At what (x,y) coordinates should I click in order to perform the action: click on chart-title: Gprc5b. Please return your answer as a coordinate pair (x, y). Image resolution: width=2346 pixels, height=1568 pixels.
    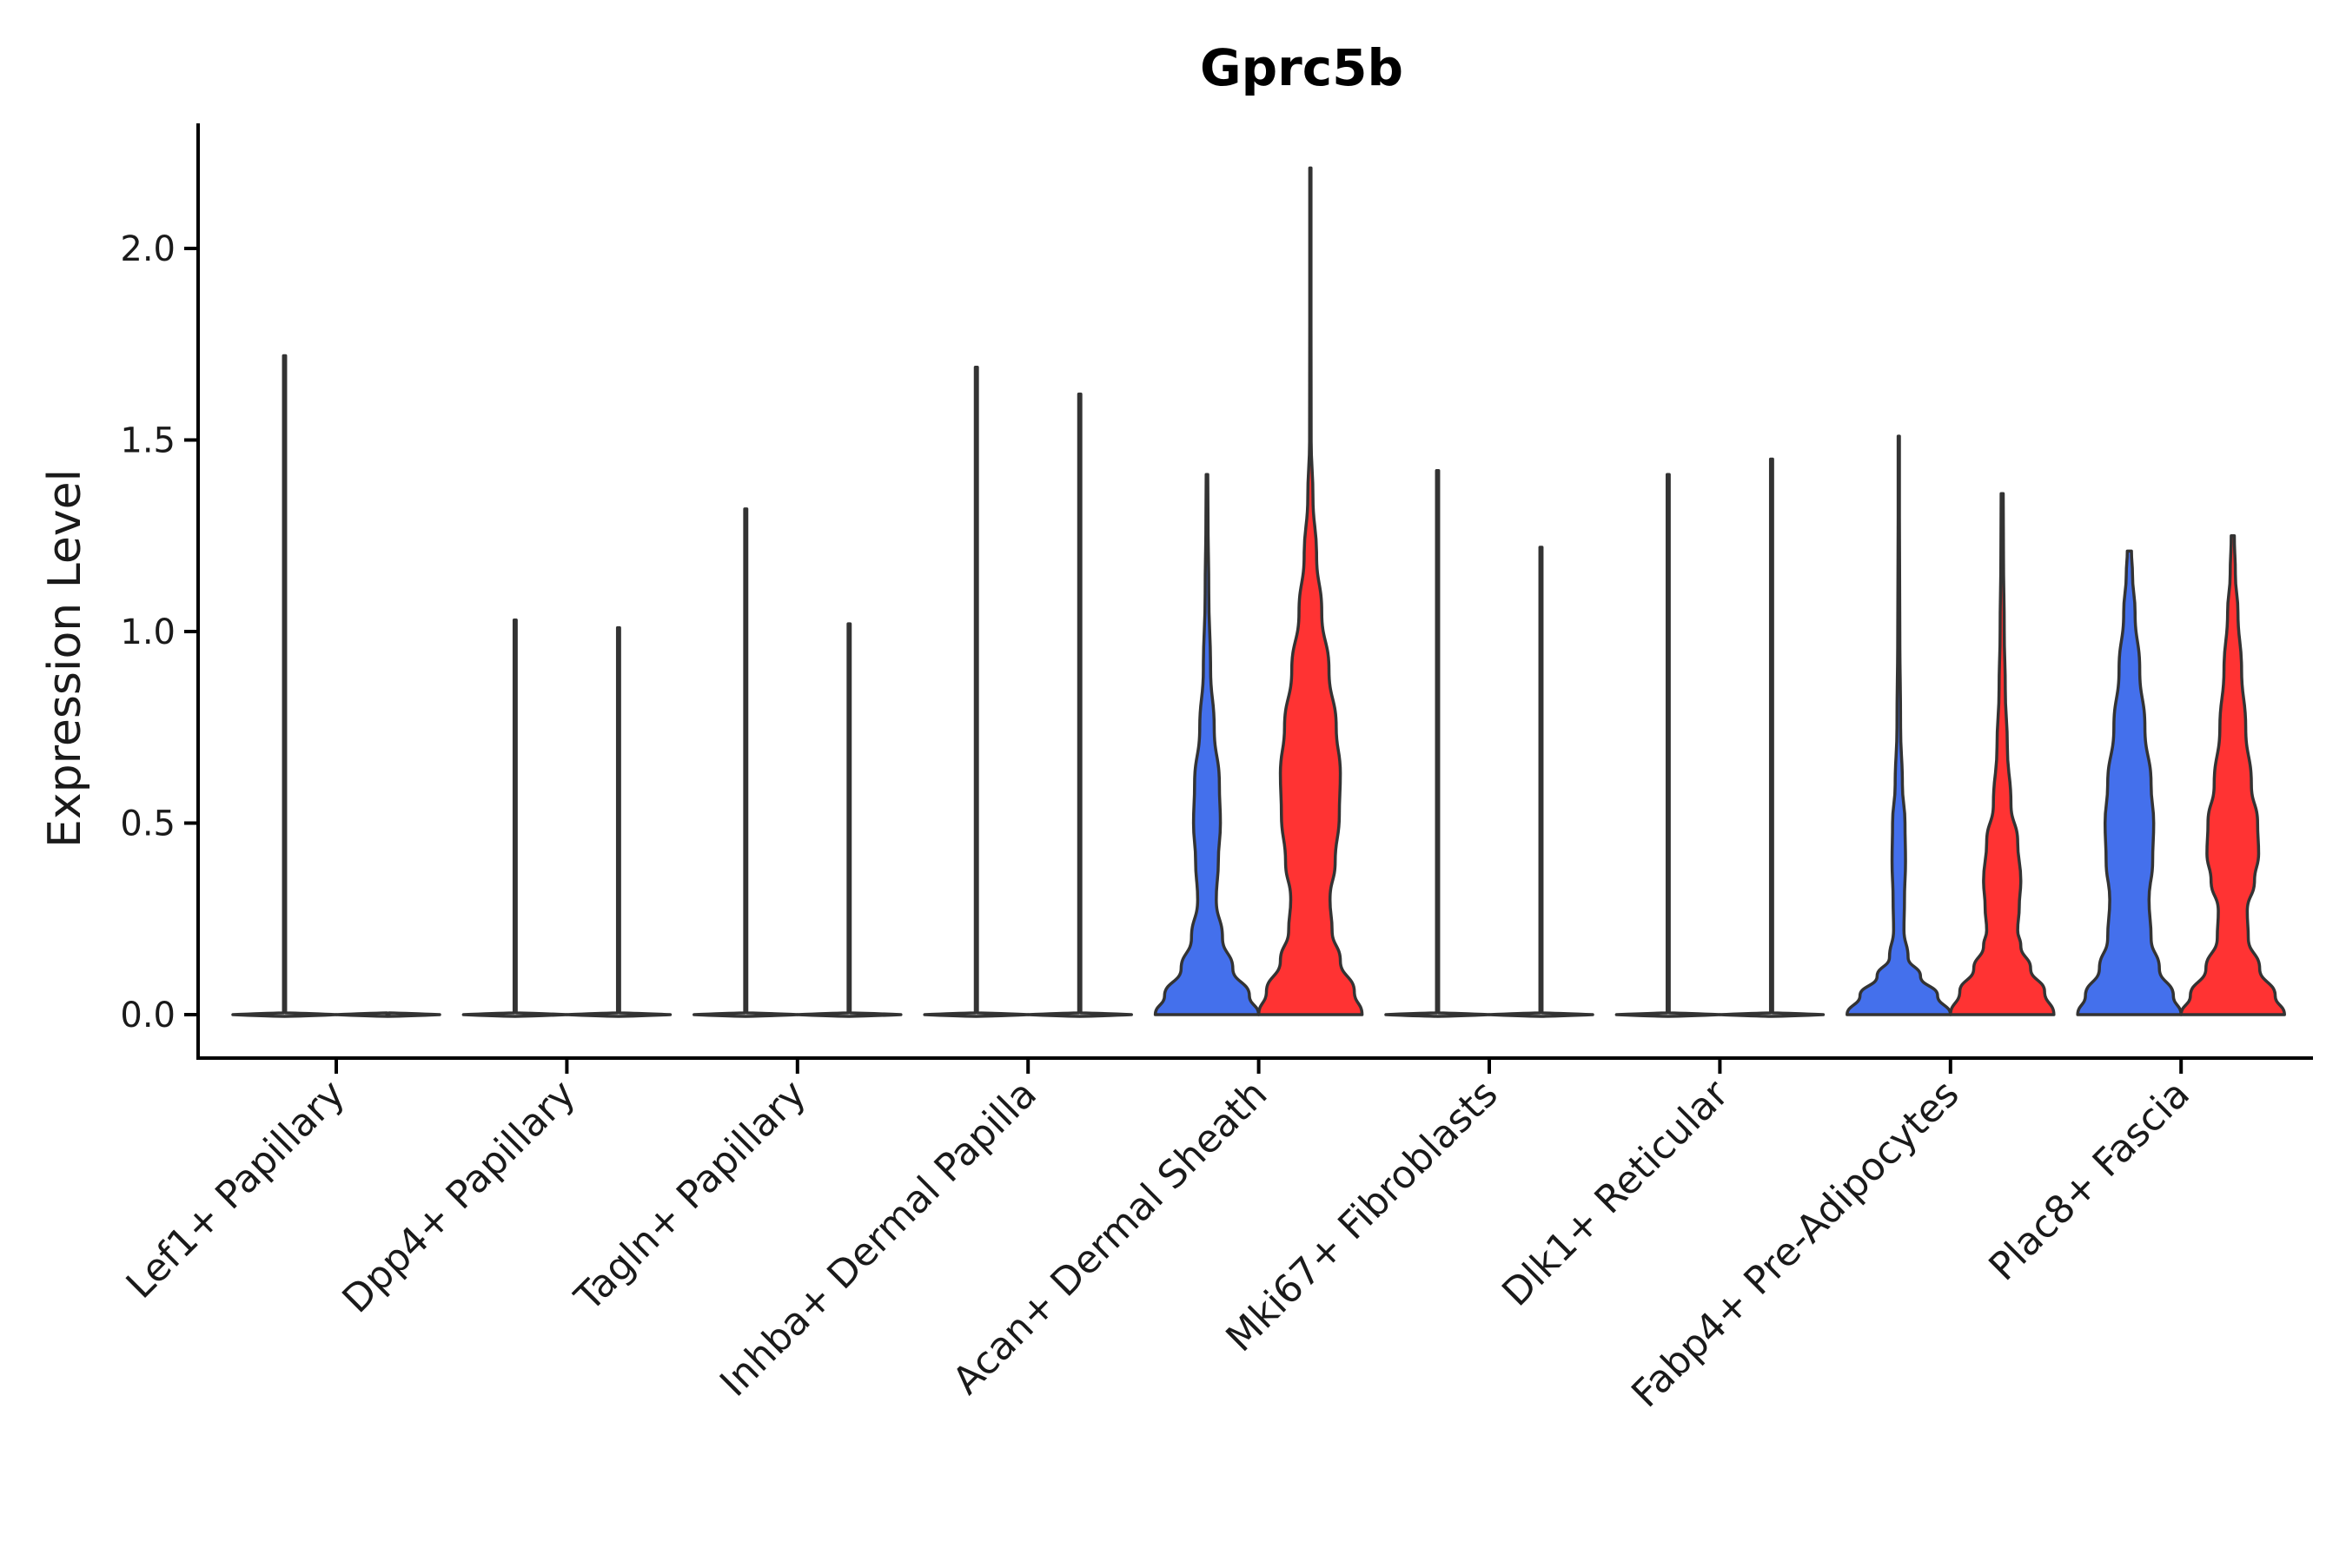
    Looking at the image, I should click on (1302, 67).